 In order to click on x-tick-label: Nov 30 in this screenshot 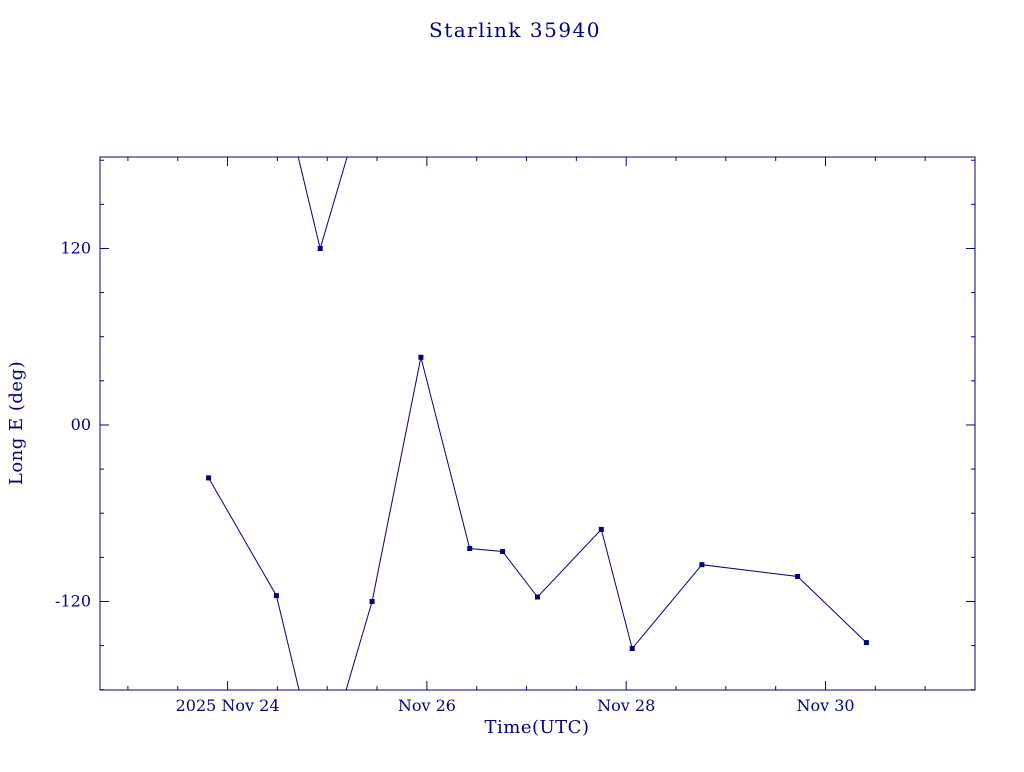, I will do `click(825, 705)`.